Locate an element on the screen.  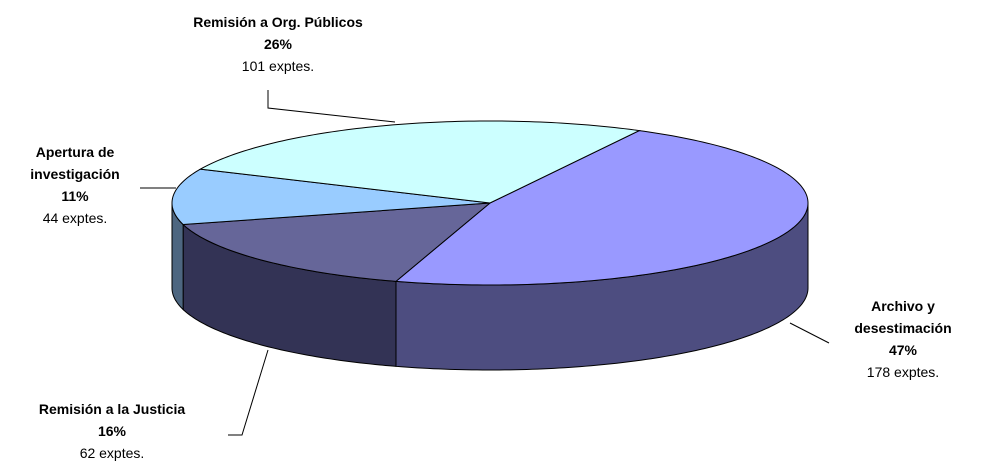
slice-label: Remisión a Org. Públicos 26% 101 exptes. is located at coordinates (278, 44).